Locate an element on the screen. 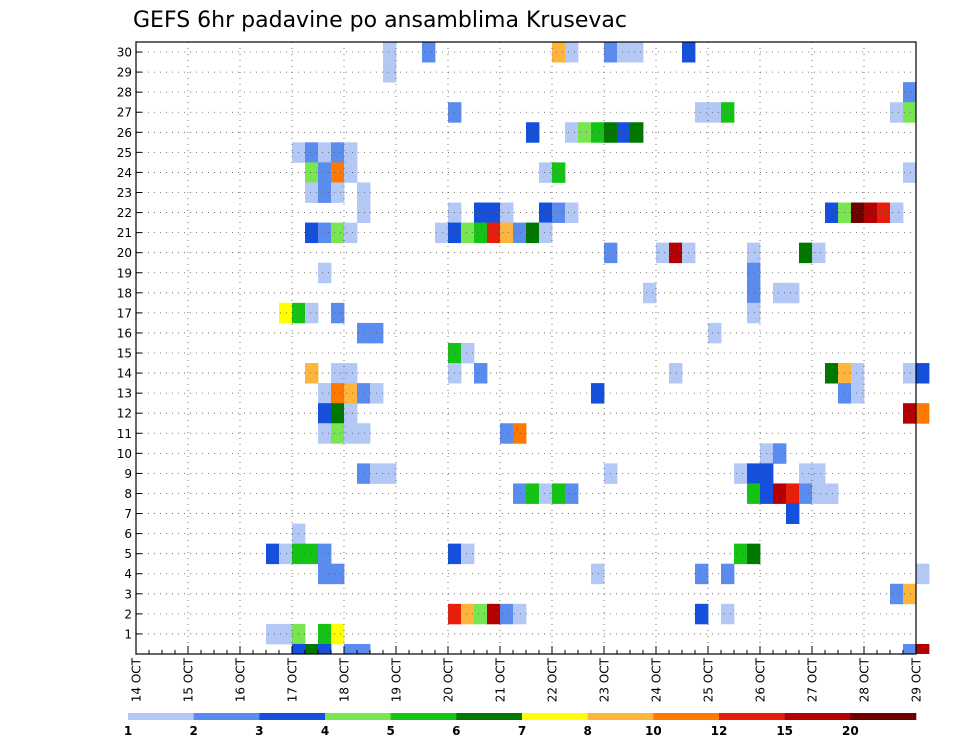  x-tick-label: 19 OCT is located at coordinates (397, 679).